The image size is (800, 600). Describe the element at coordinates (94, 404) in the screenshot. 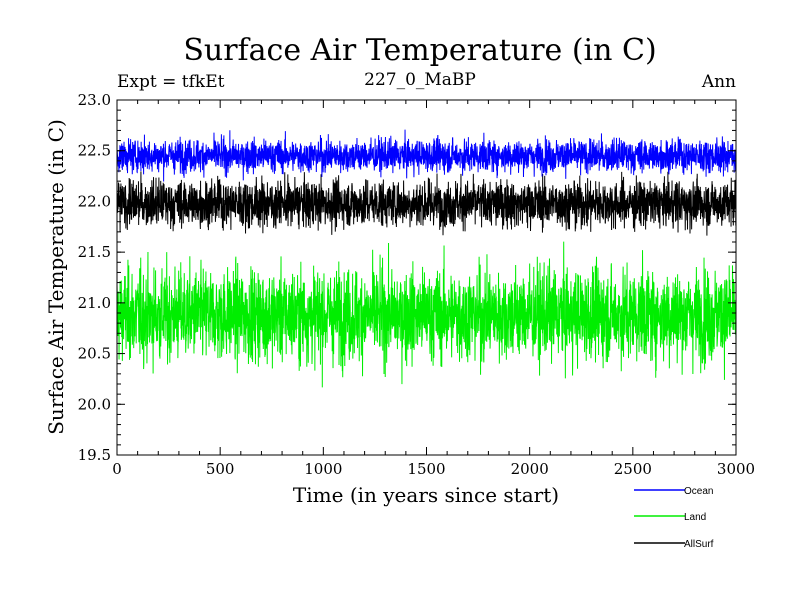

I see `y-tick-label: 20.0` at that location.